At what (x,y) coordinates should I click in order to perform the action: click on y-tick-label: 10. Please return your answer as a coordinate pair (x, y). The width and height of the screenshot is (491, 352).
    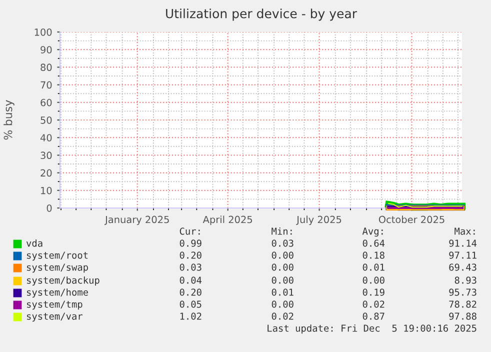
    Looking at the image, I should click on (46, 190).